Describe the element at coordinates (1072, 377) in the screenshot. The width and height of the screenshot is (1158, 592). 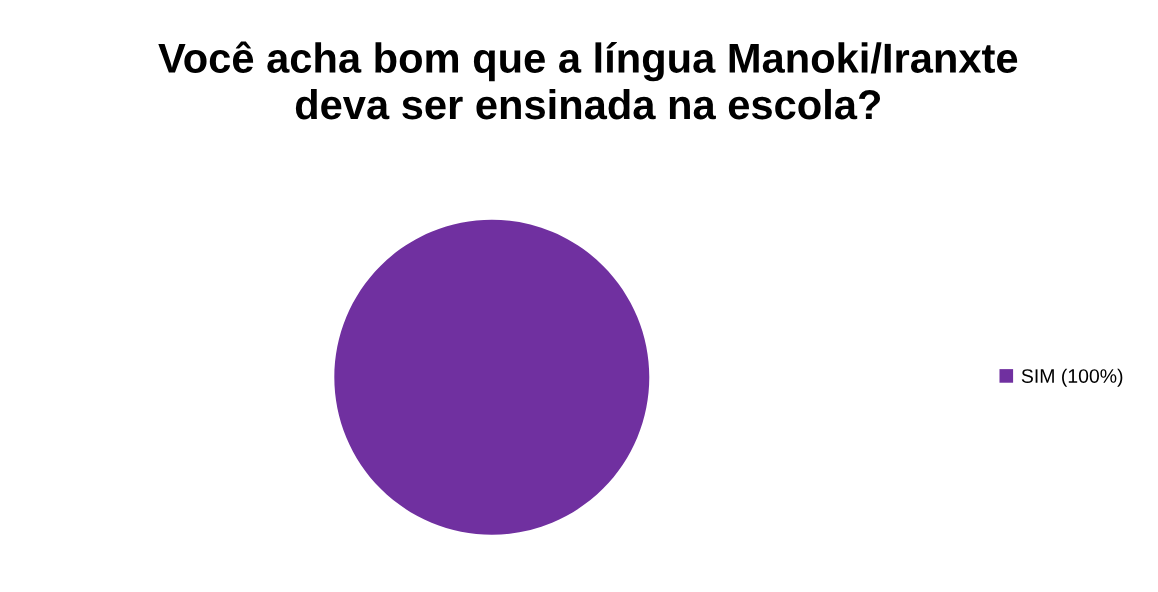
I see `legend-label: SIM (100%)` at that location.